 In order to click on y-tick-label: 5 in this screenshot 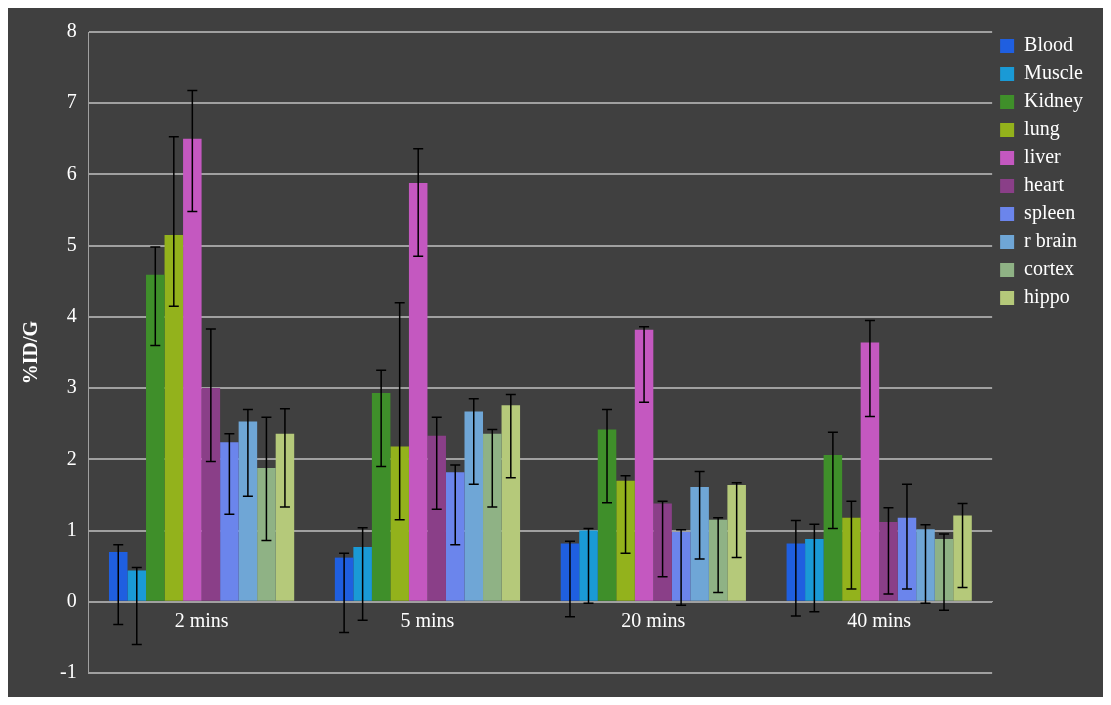, I will do `click(71, 243)`.